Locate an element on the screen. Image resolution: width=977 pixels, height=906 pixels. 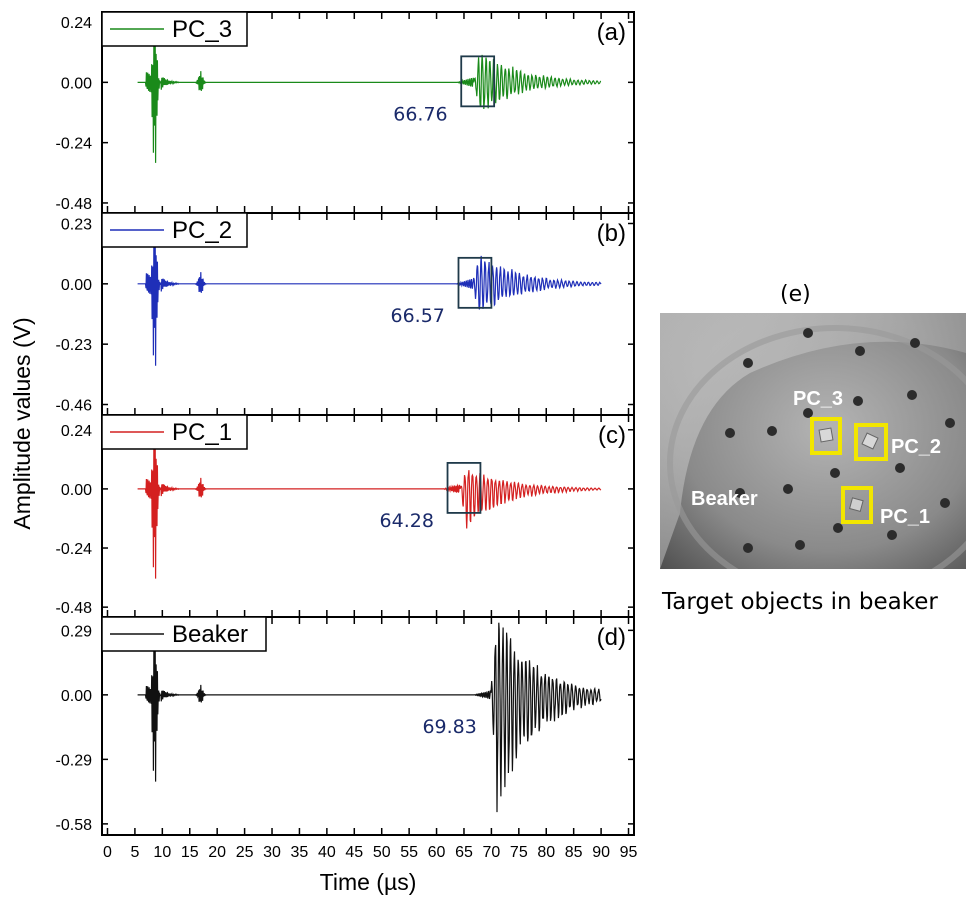
panel-label: (a) is located at coordinates (611, 32).